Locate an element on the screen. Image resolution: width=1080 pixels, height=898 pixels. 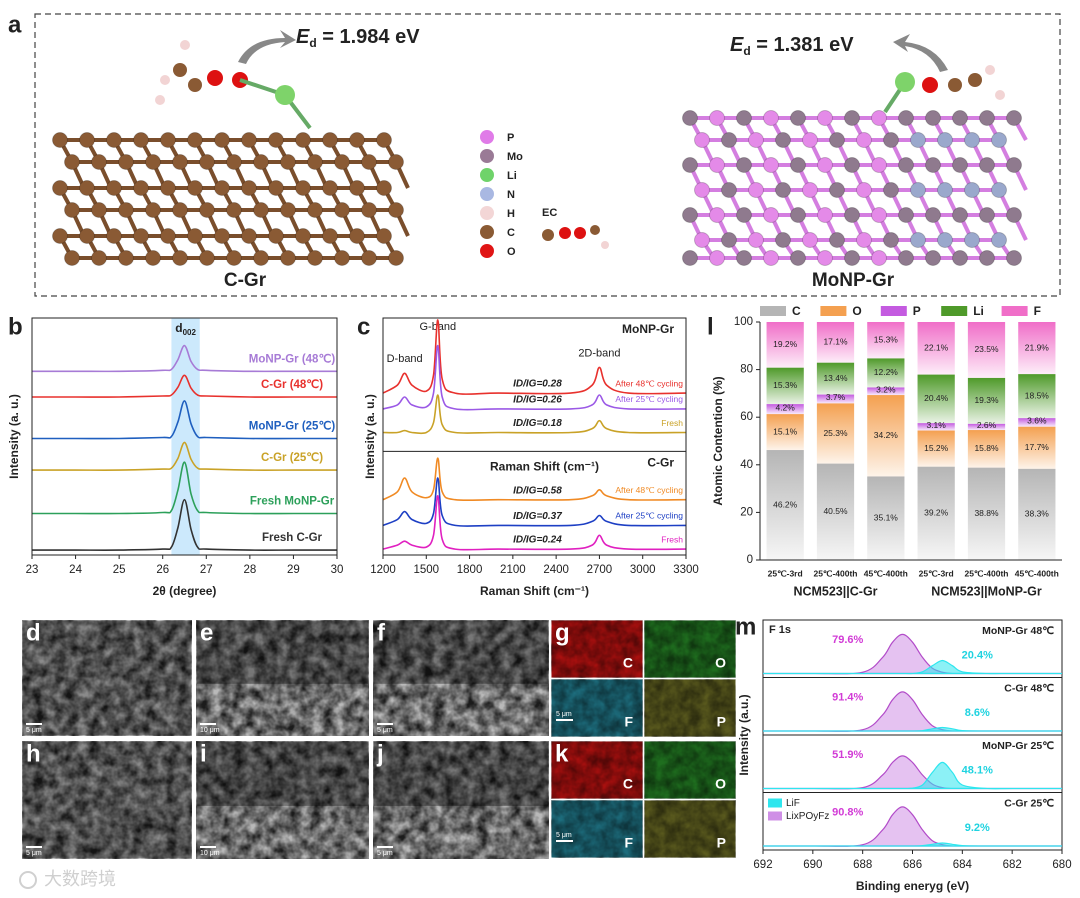
ratio-label: ID/IG=0.26 is located at coordinates (537, 399).